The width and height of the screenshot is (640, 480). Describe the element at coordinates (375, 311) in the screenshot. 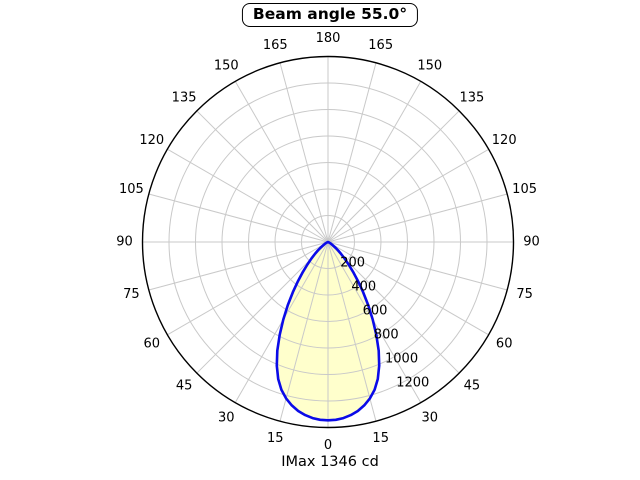

I see `radial-tick-label: 600` at that location.